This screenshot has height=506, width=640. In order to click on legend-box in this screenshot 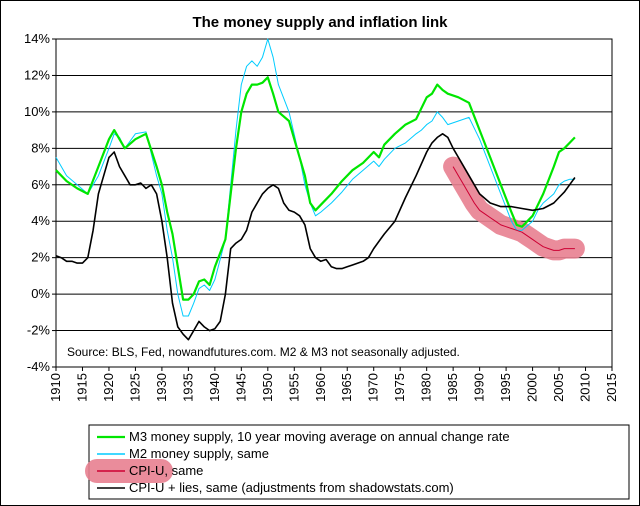, I will do `click(359, 462)`.